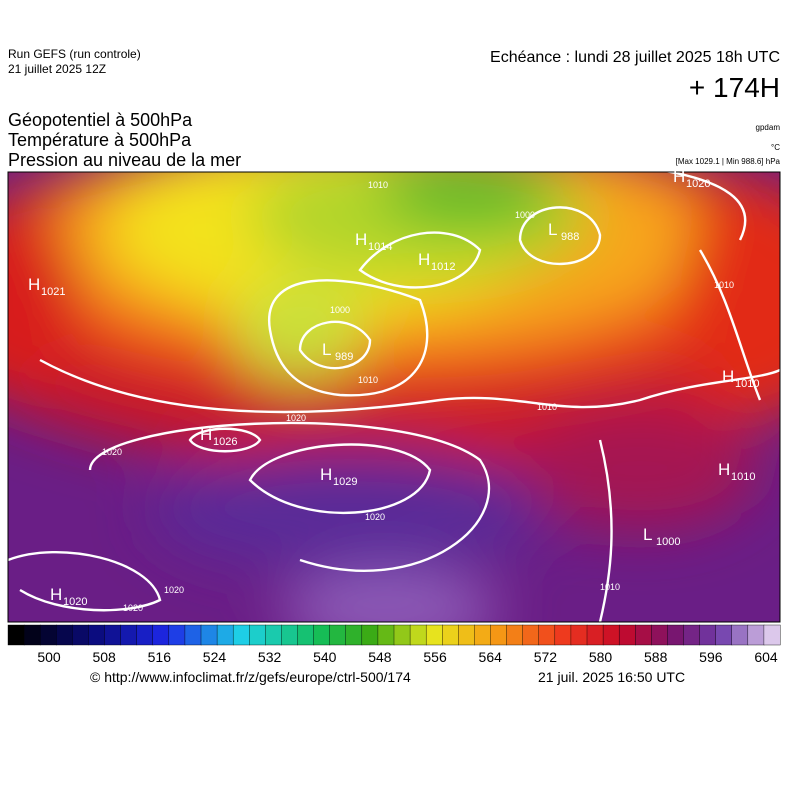  Describe the element at coordinates (491, 657) in the screenshot. I see `colorbar-tick-label: 564` at that location.